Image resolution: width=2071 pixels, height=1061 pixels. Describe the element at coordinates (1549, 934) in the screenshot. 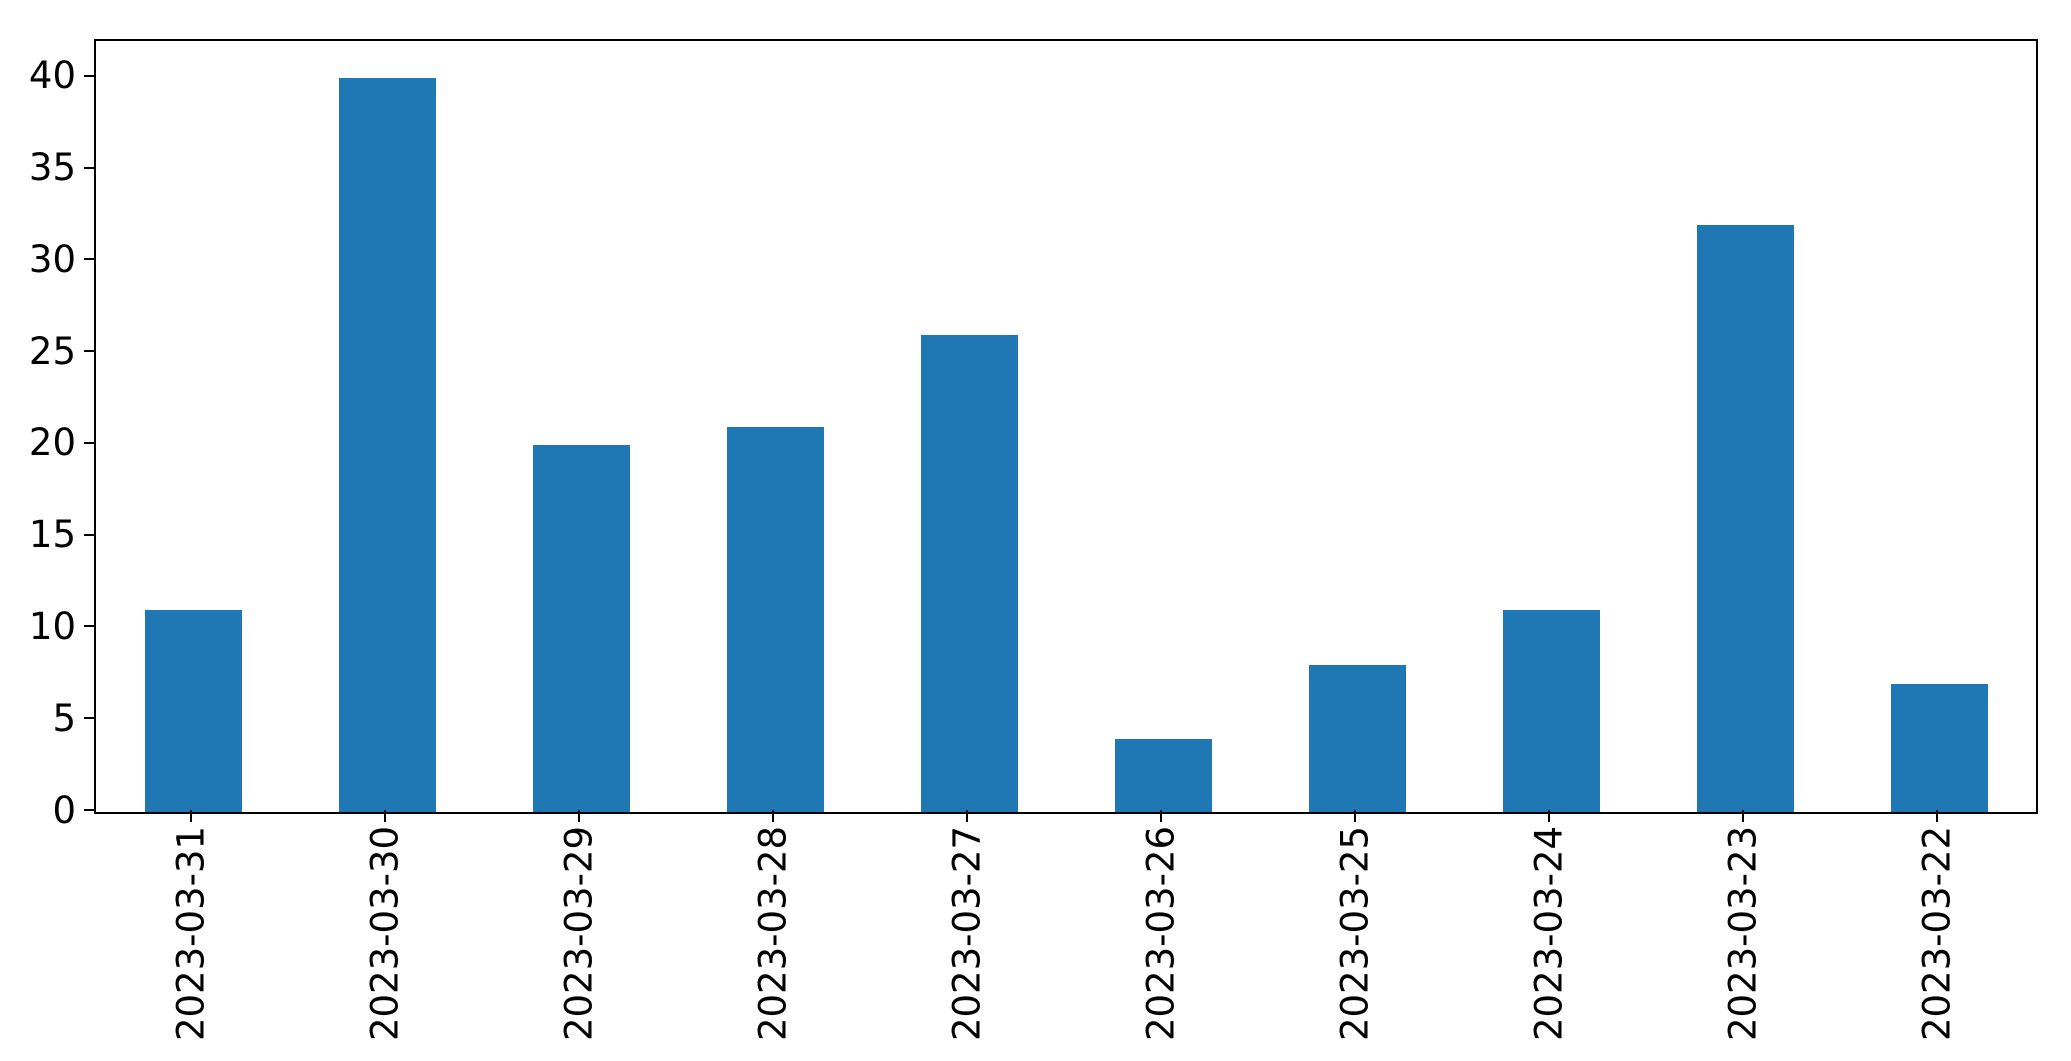

I see `x-tick-label-2023-03-24: 2023-03-24` at that location.